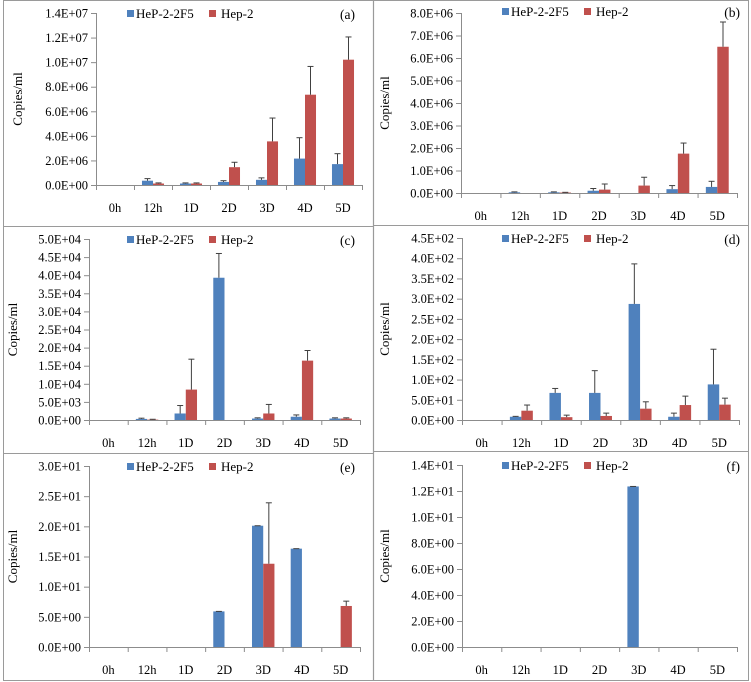 The image size is (751, 682). Describe the element at coordinates (432, 340) in the screenshot. I see `y-tick-label: 2.0E+02` at that location.